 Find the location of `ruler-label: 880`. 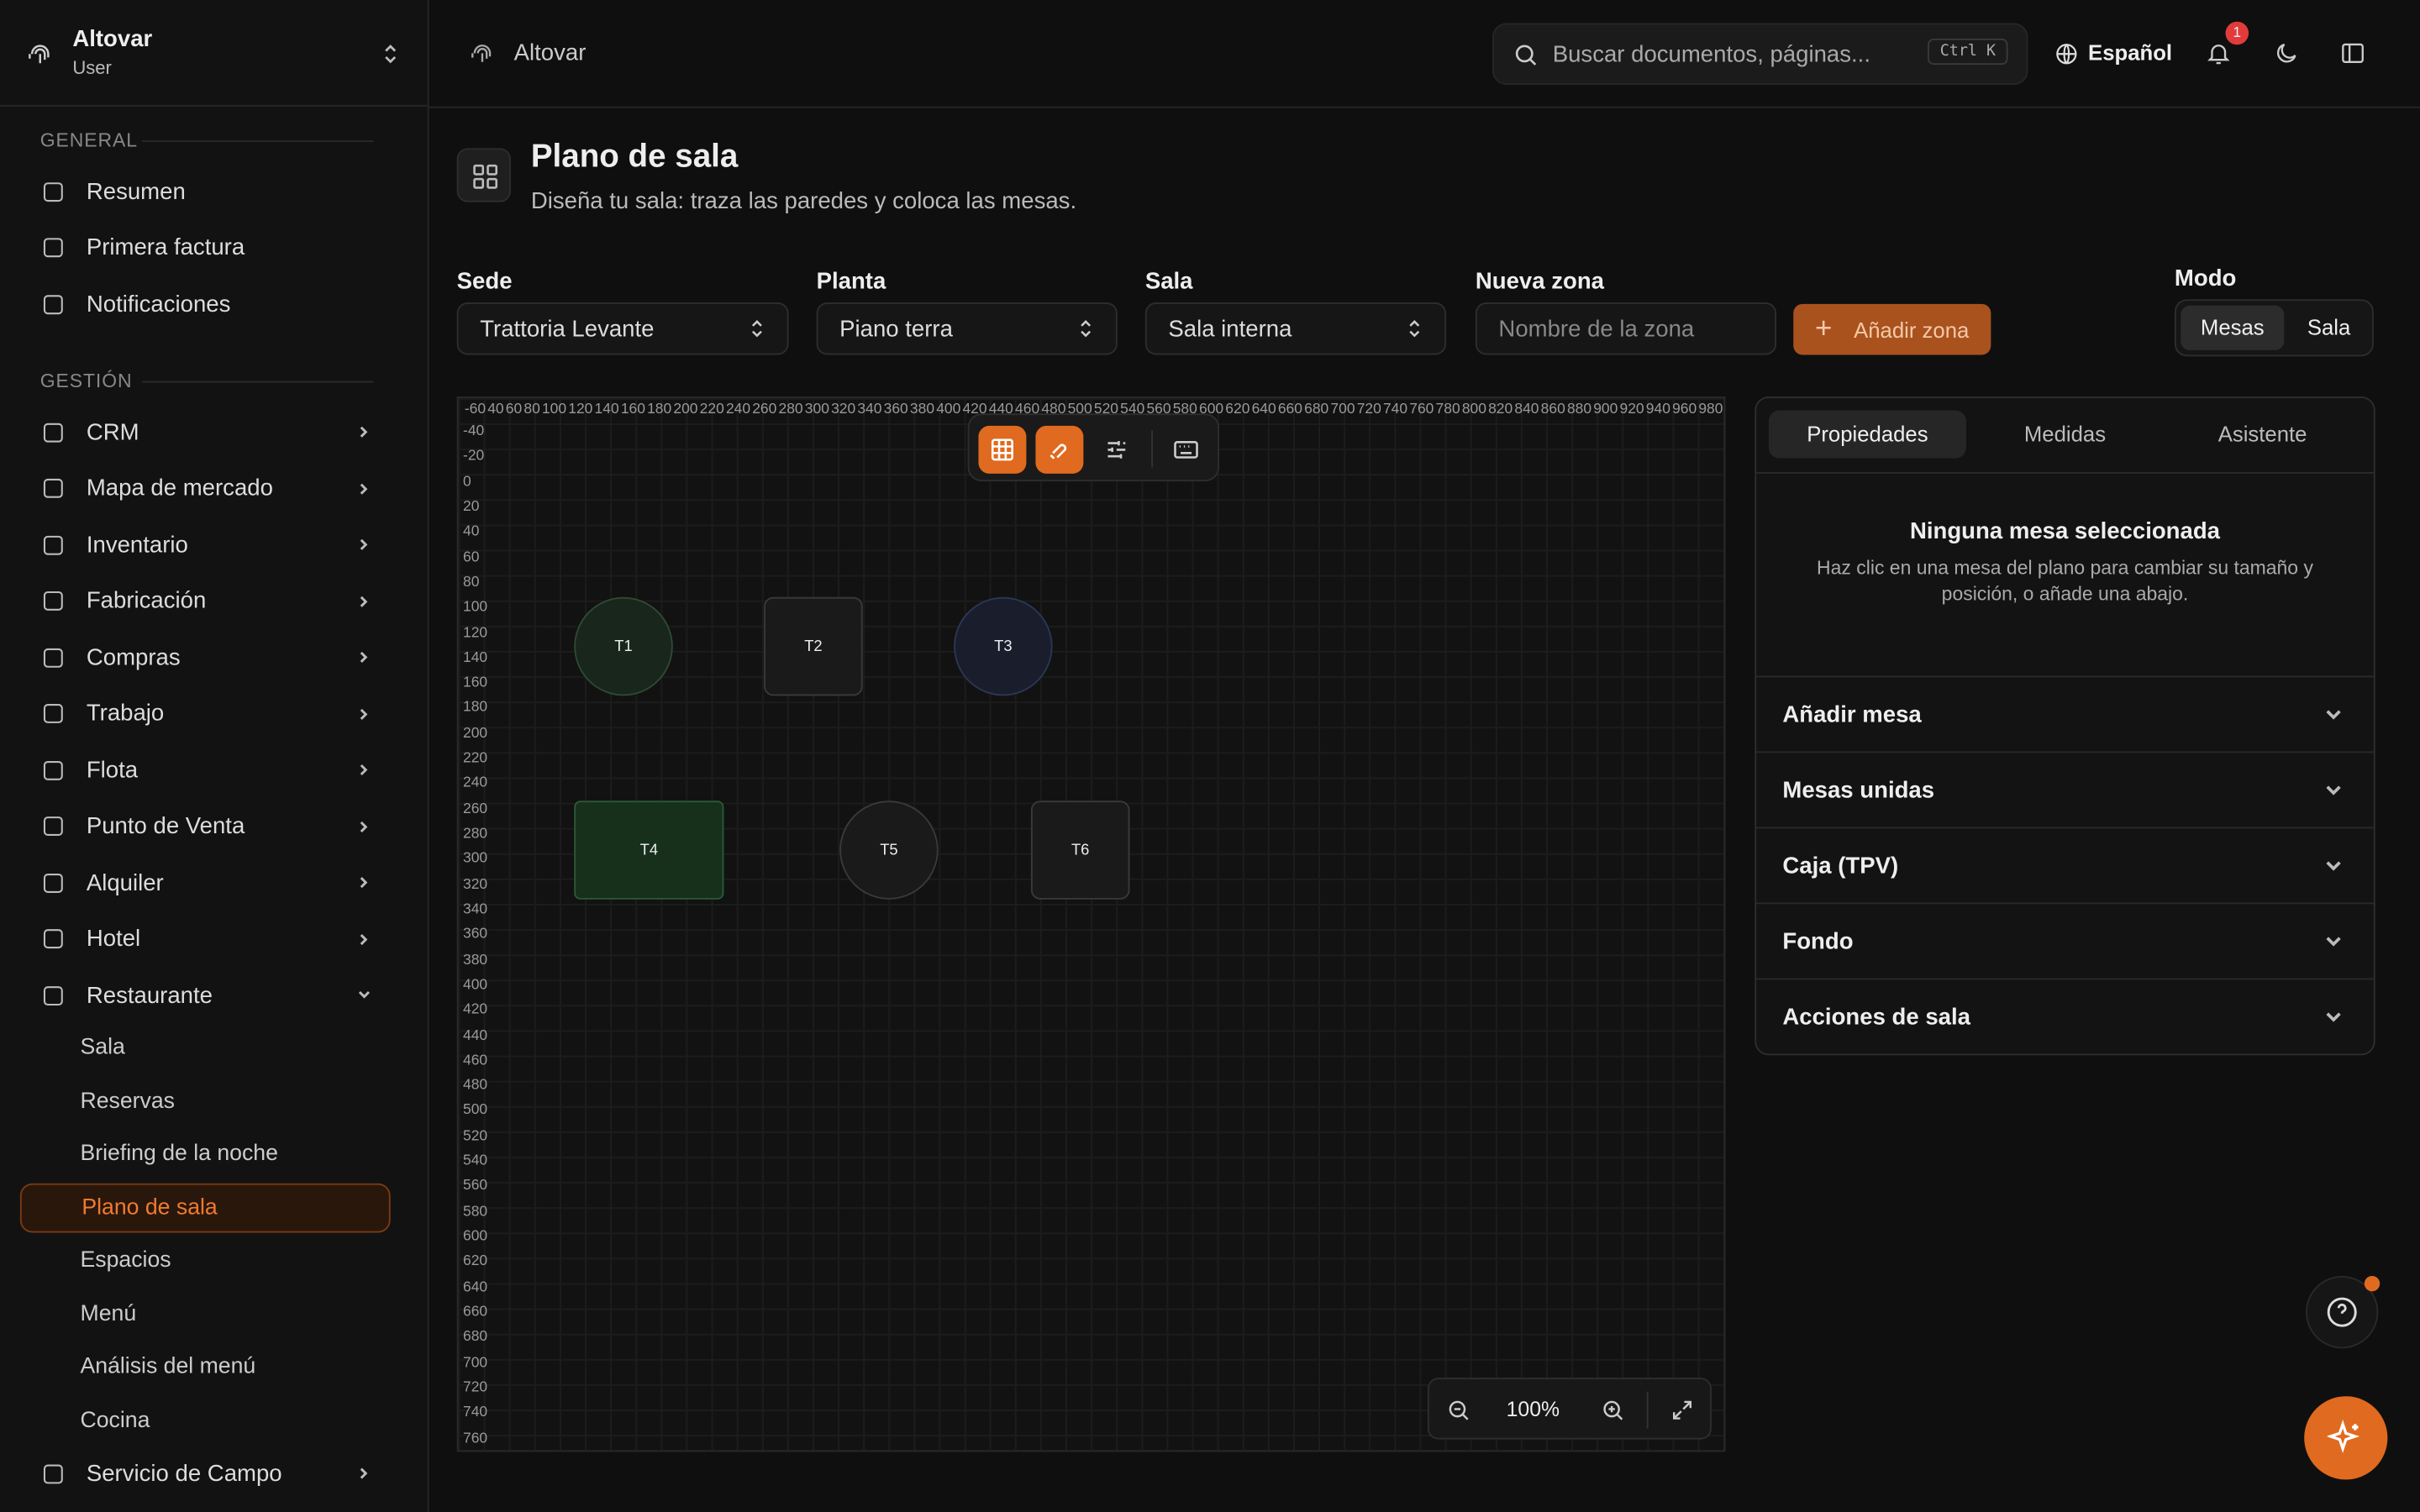

ruler-label: 880 is located at coordinates (1579, 409).